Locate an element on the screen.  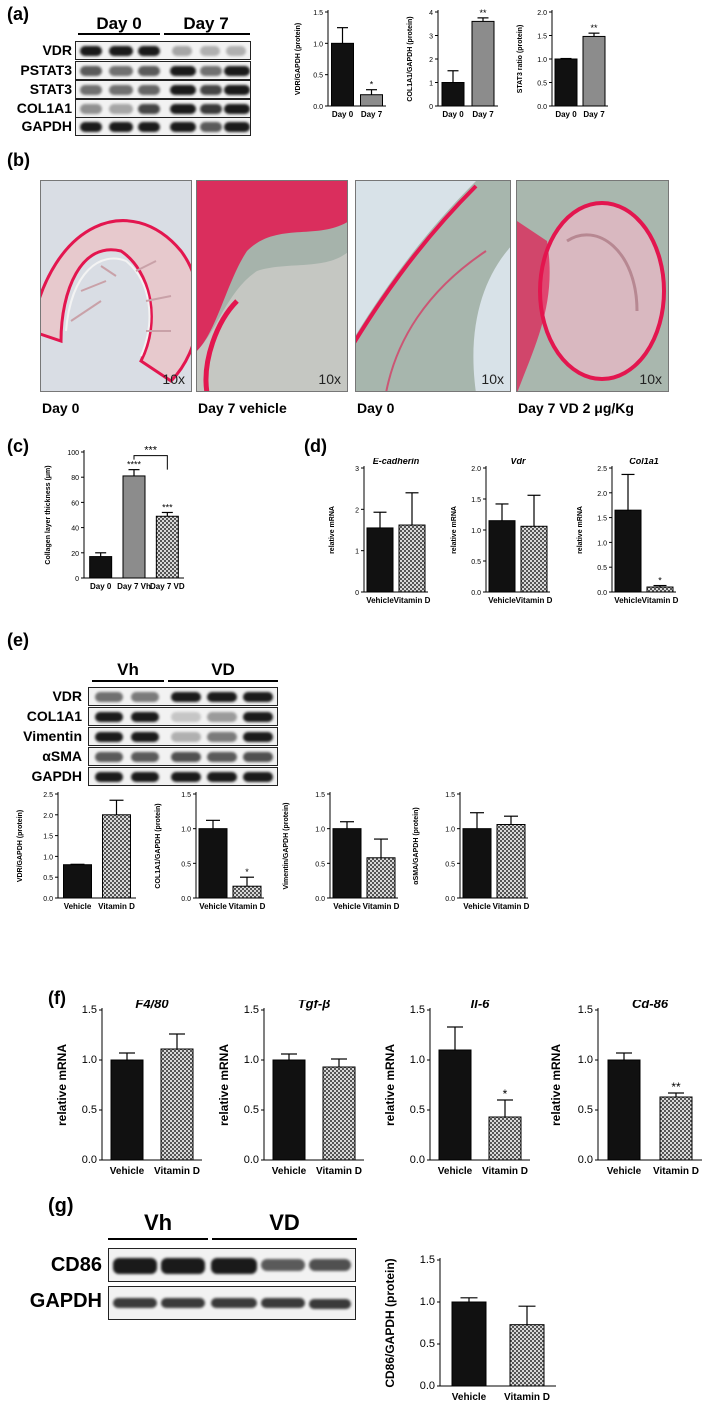
y-axis-label: STAT3 ratio (protein) is located at coordinates (520, 59).